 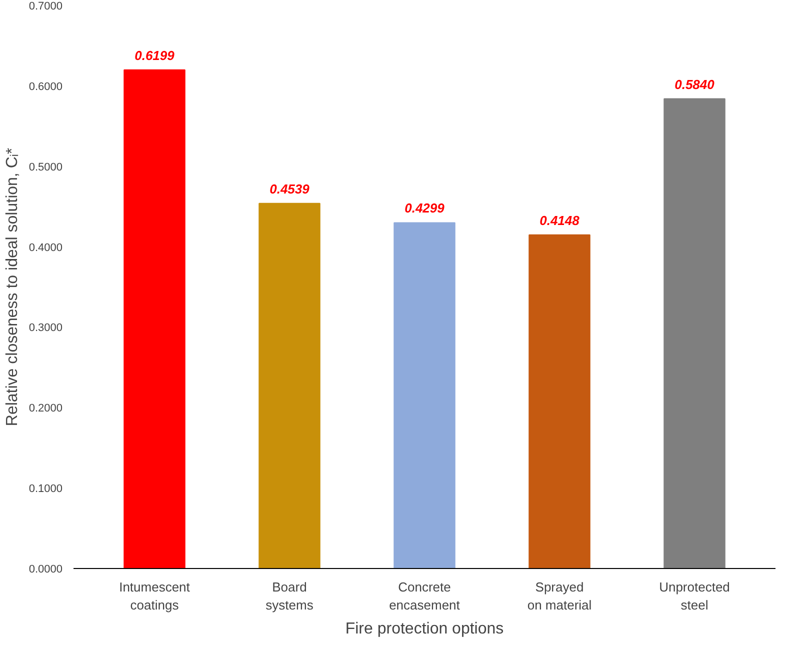 What do you see at coordinates (695, 84) in the screenshot?
I see `data-label: 0.5840` at bounding box center [695, 84].